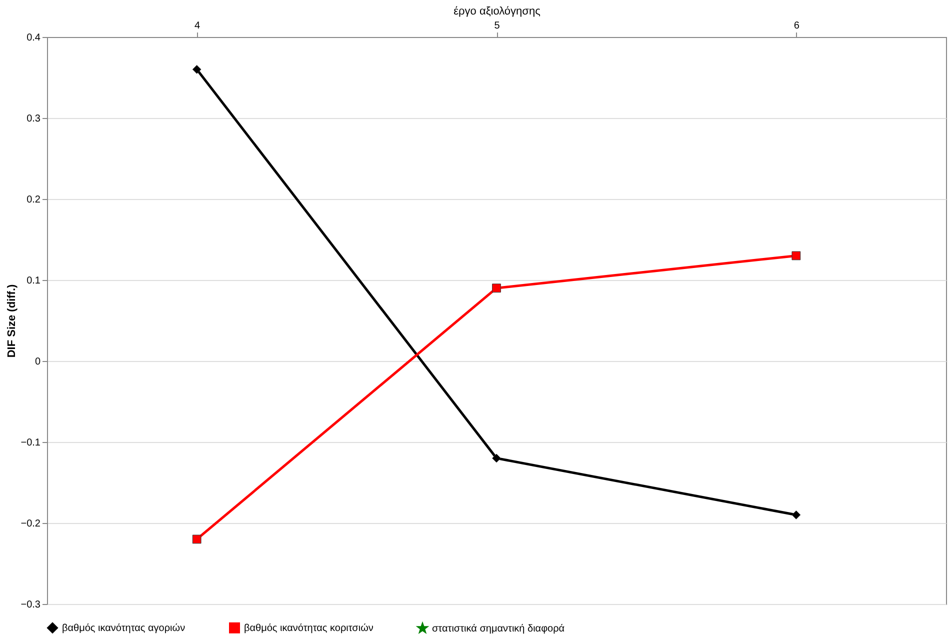 Image resolution: width=951 pixels, height=641 pixels. Describe the element at coordinates (497, 26) in the screenshot. I see `x-tick-label: 5` at that location.